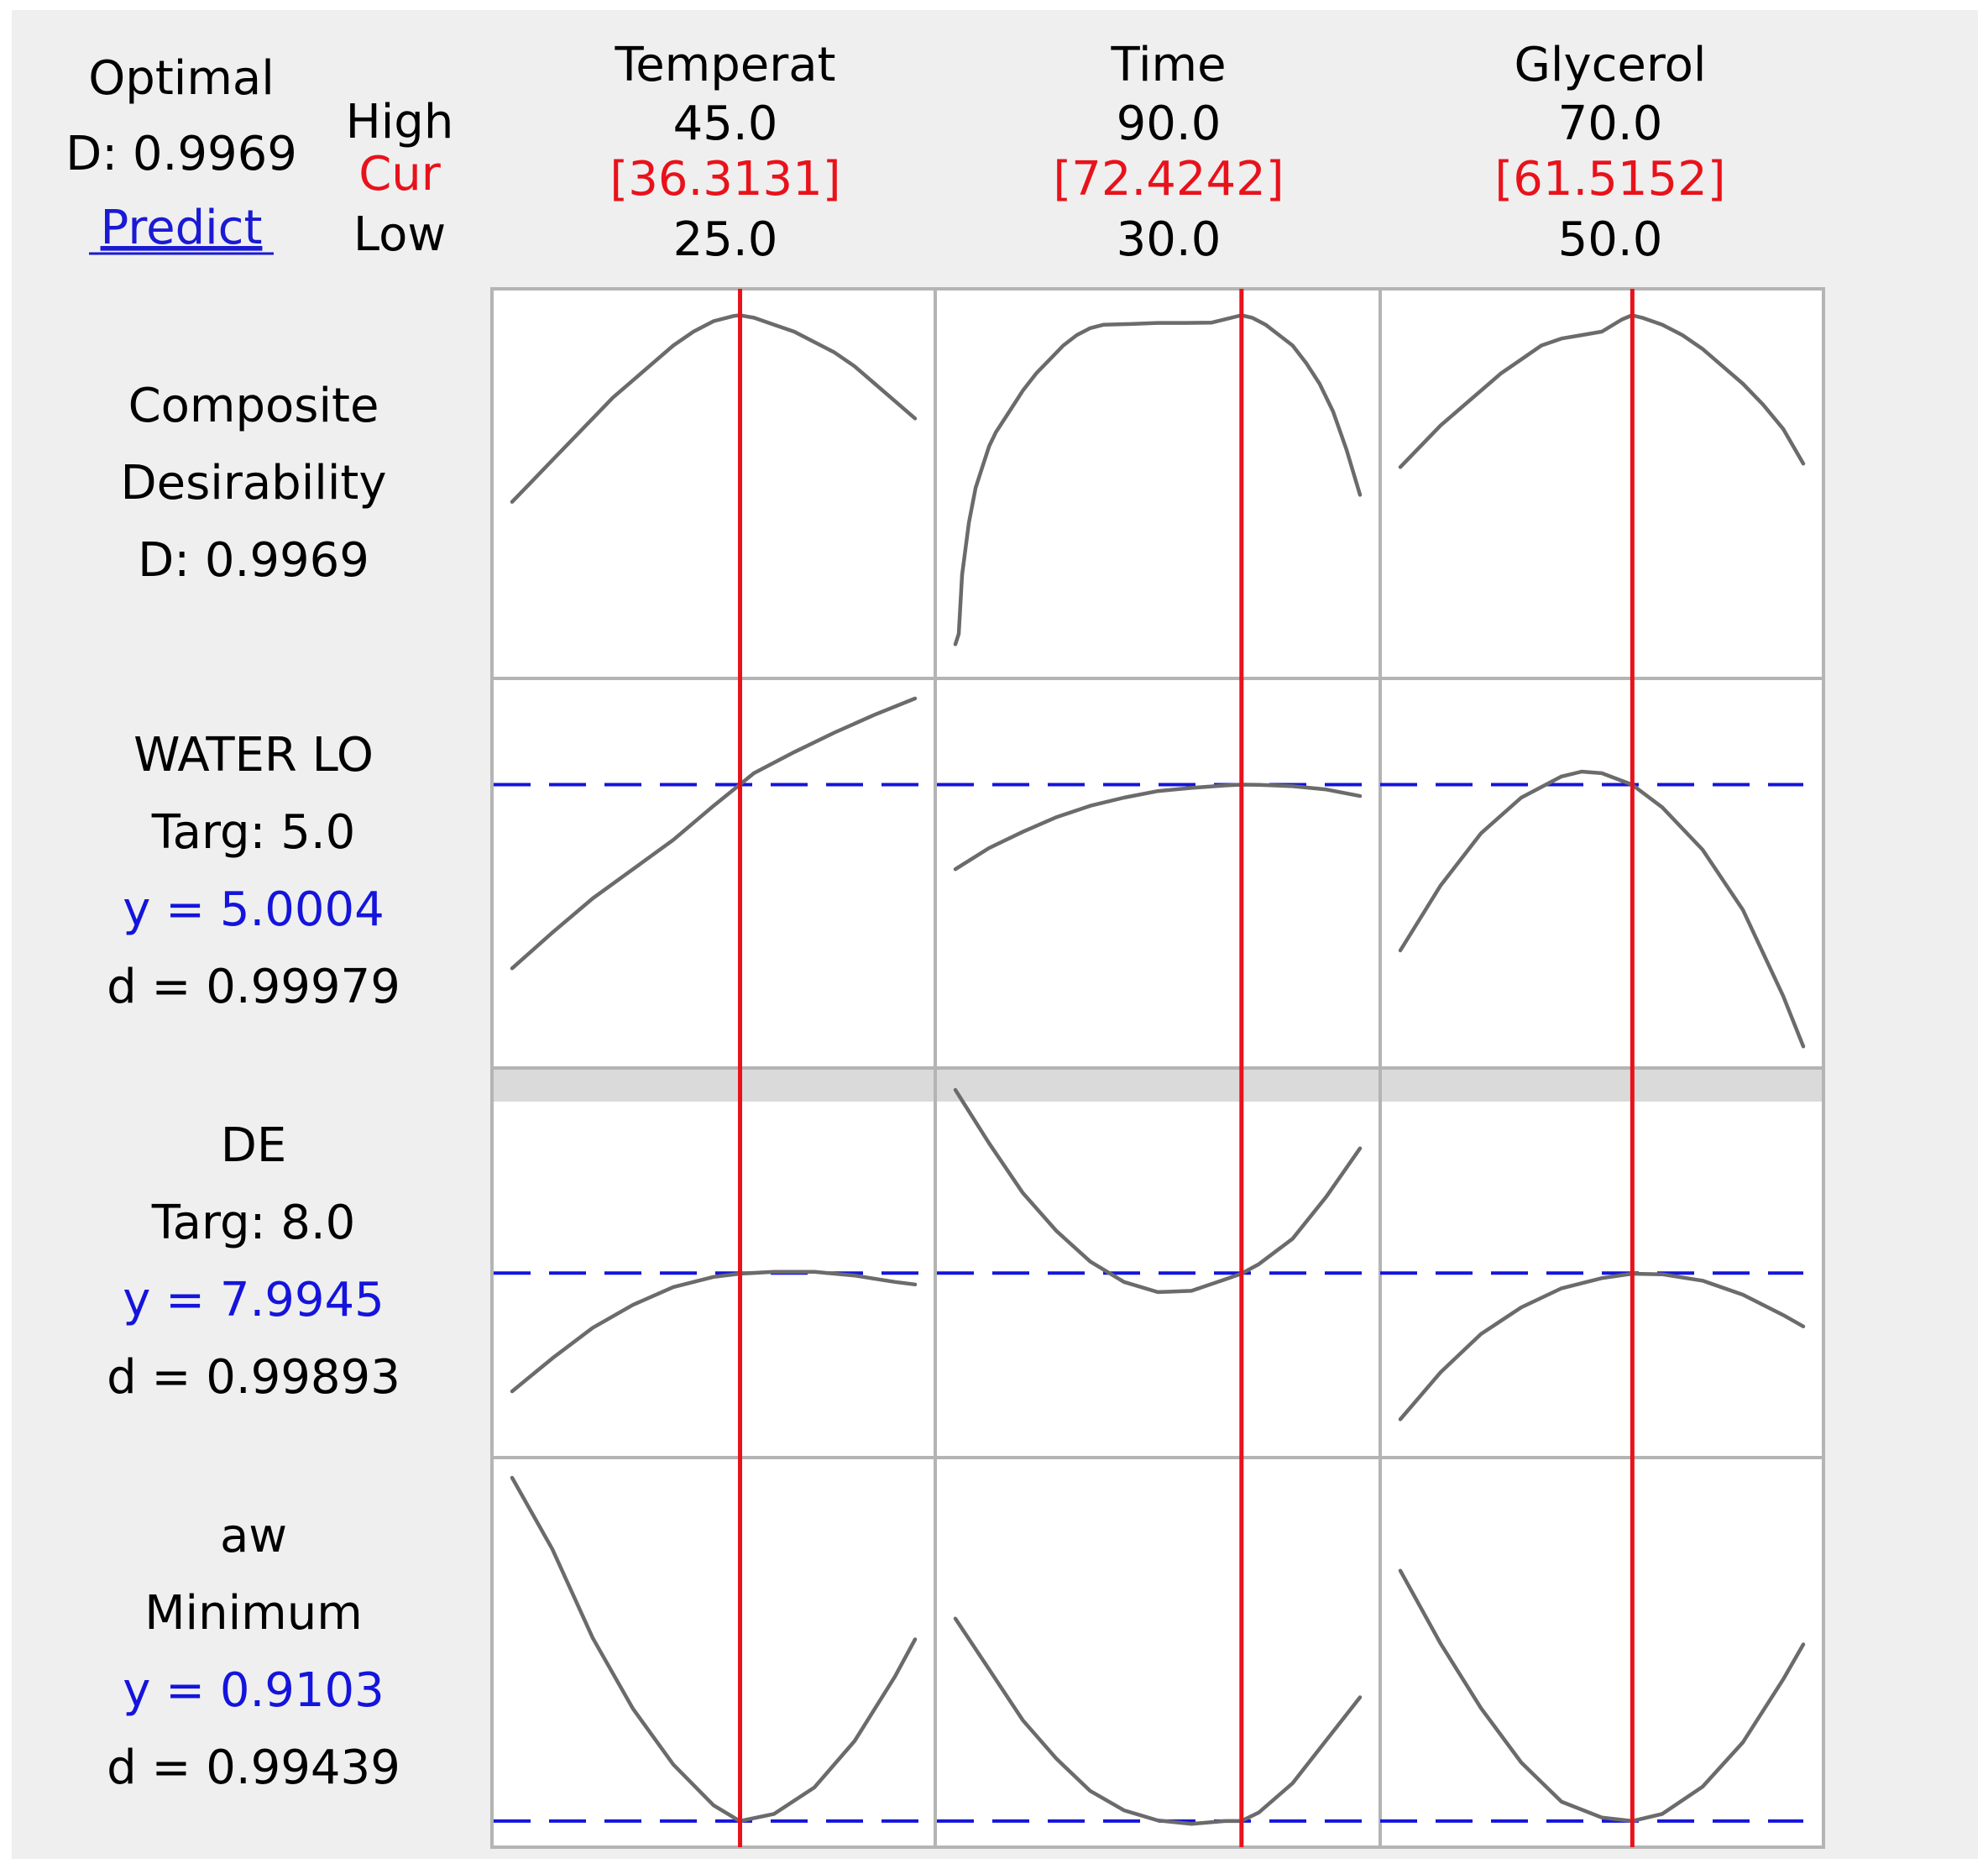  I want to click on response-label-line: Minimum, so click(253, 1614).